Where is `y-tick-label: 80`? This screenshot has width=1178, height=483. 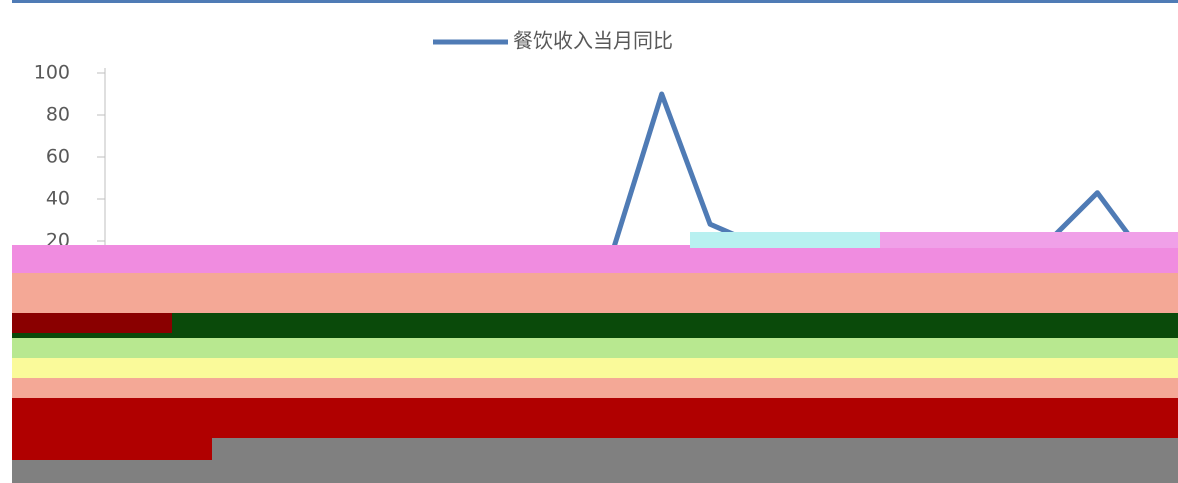 y-tick-label: 80 is located at coordinates (58, 115).